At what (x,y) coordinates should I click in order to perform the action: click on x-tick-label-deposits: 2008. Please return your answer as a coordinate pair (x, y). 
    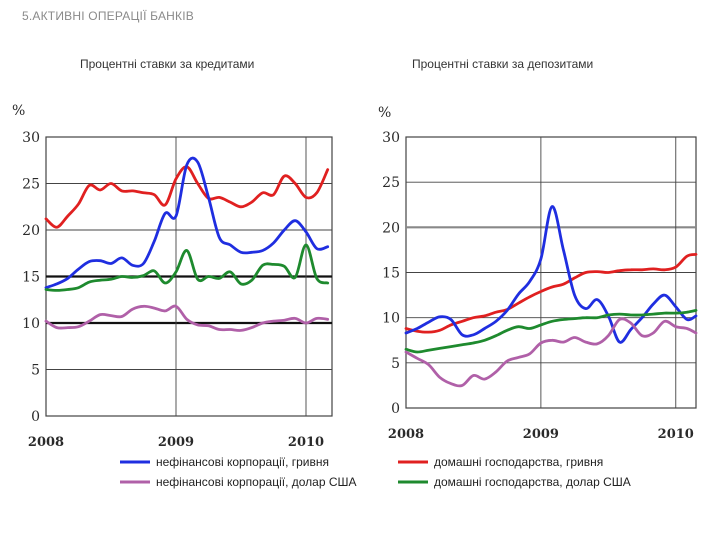
    Looking at the image, I should click on (406, 434).